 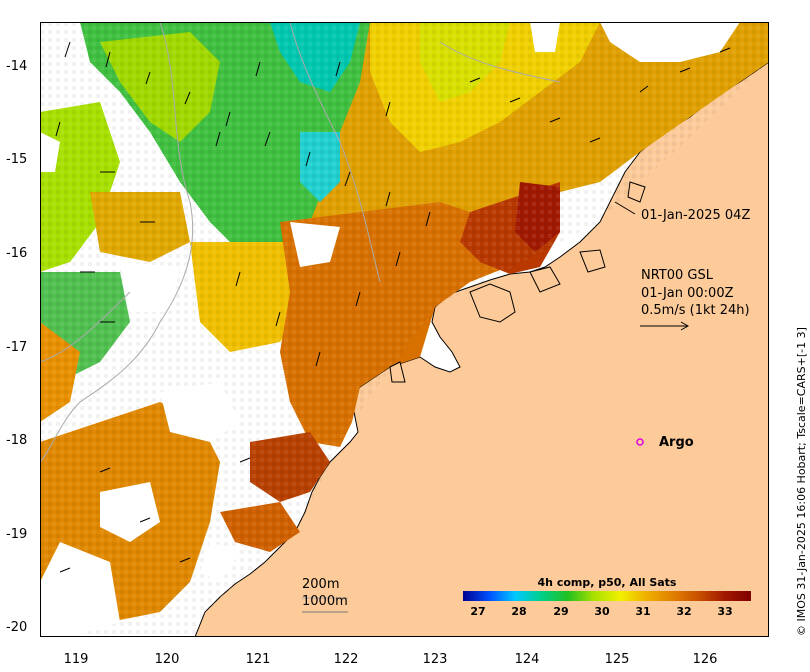 What do you see at coordinates (625, 208) in the screenshot?
I see `timestamp-pointer` at bounding box center [625, 208].